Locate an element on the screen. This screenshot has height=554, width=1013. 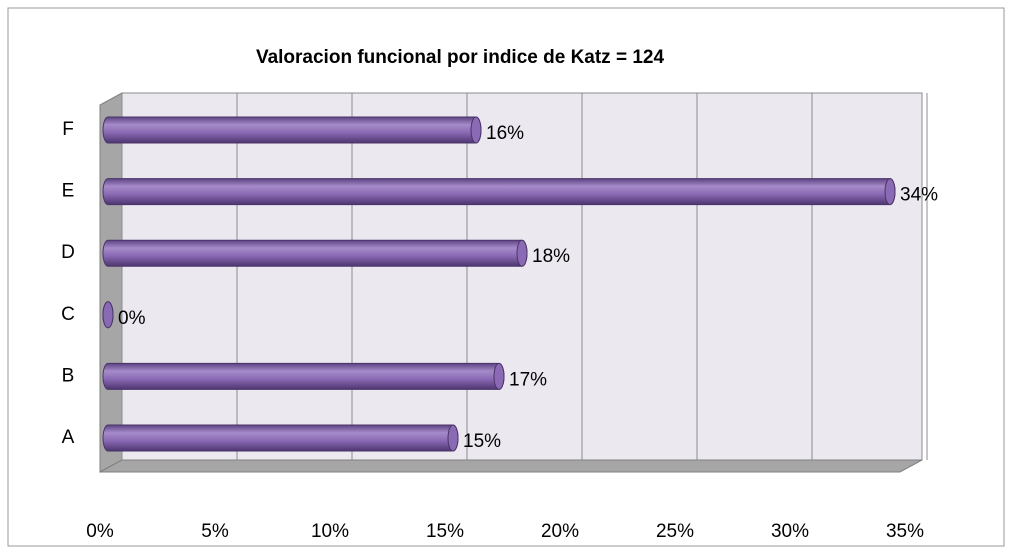
y-tick-label: E is located at coordinates (68, 191).